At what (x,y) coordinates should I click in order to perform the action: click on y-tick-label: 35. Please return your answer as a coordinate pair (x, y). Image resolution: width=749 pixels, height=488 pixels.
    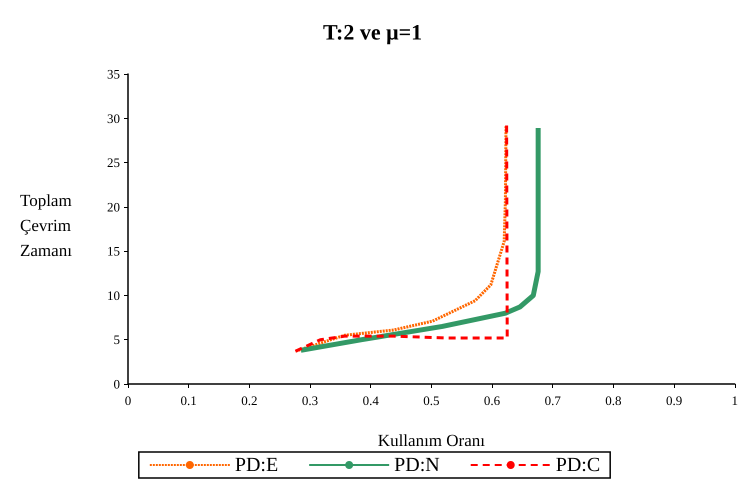
    Looking at the image, I should click on (113, 74).